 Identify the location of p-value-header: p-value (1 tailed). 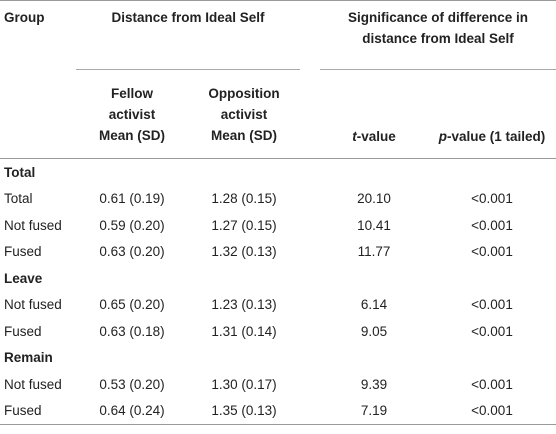
(492, 114).